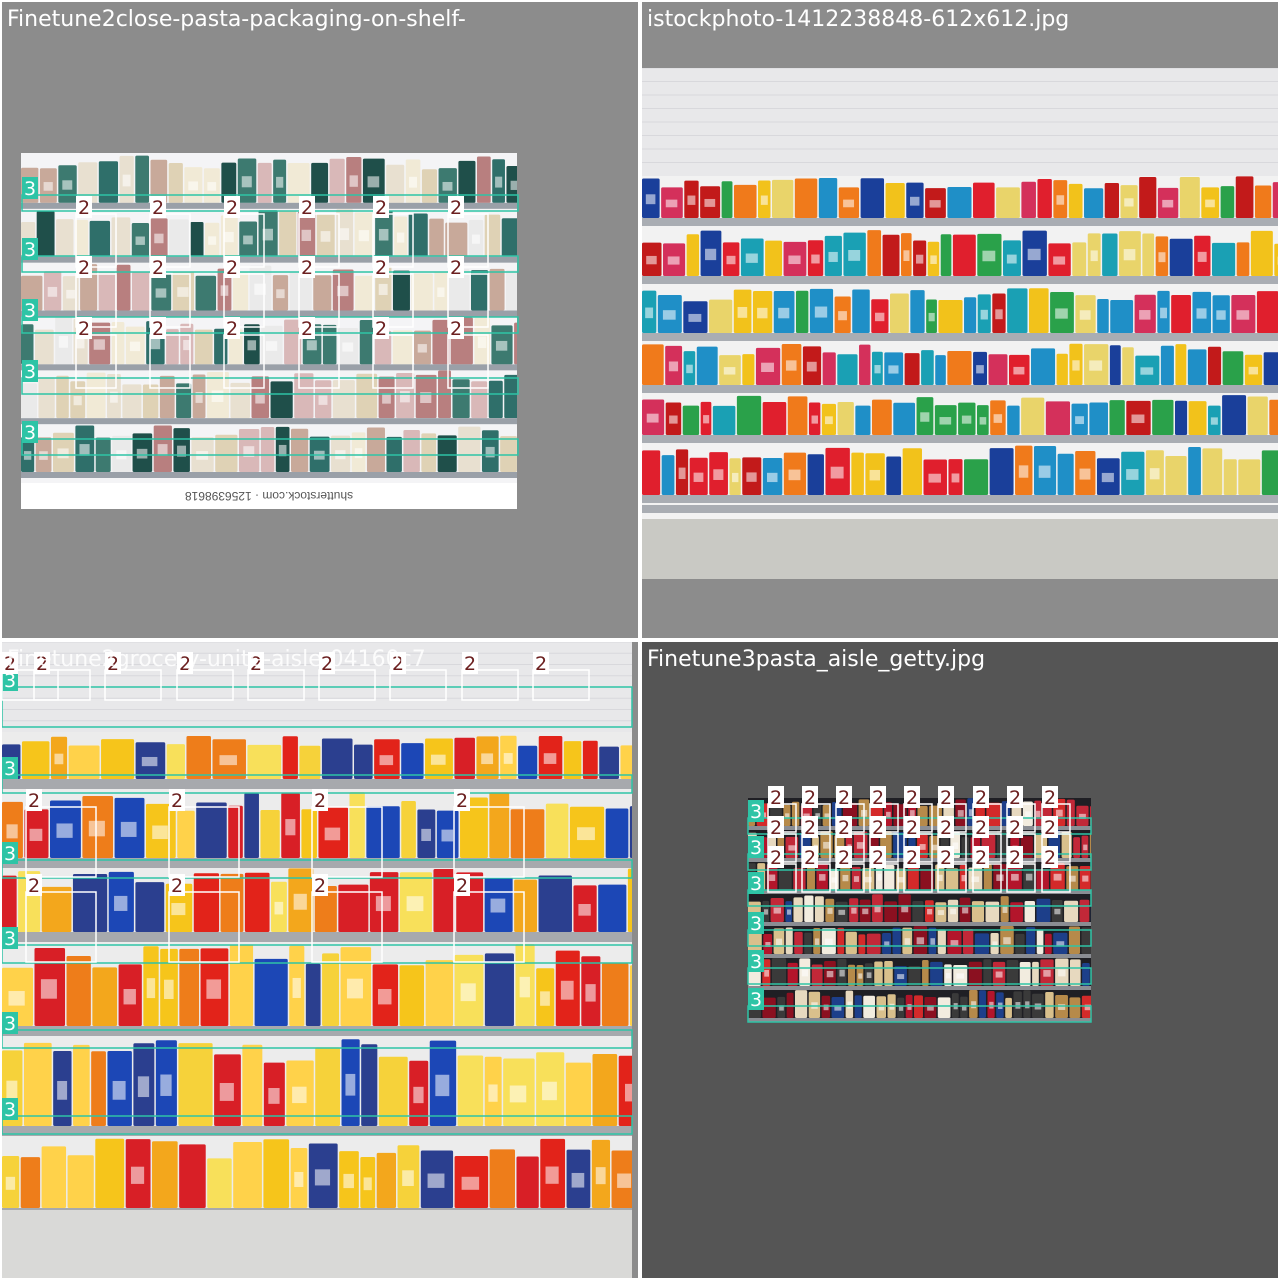 The height and width of the screenshot is (1280, 1280). Describe the element at coordinates (816, 659) in the screenshot. I see `tile-caption: Finetune3pasta_aisle_getty.jpg` at that location.